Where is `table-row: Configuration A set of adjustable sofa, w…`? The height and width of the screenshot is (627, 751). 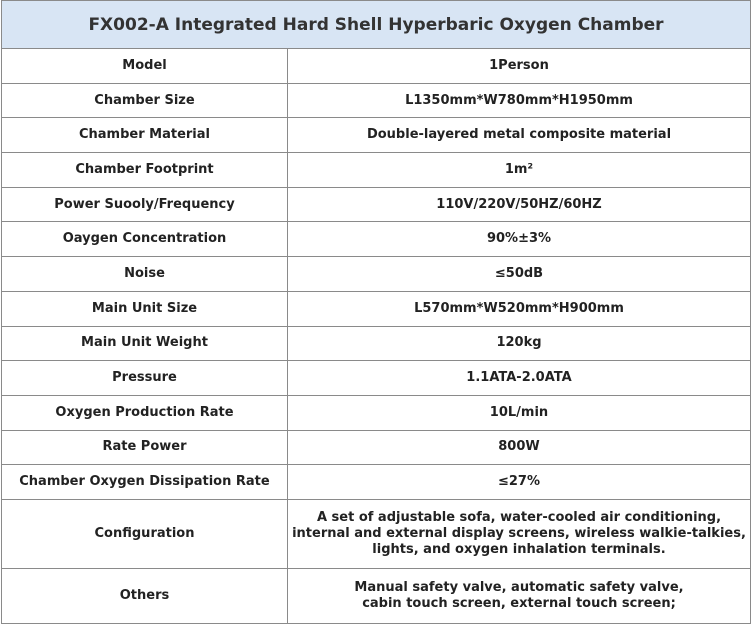
table-row: Configuration A set of adjustable sofa, w… is located at coordinates (376, 533).